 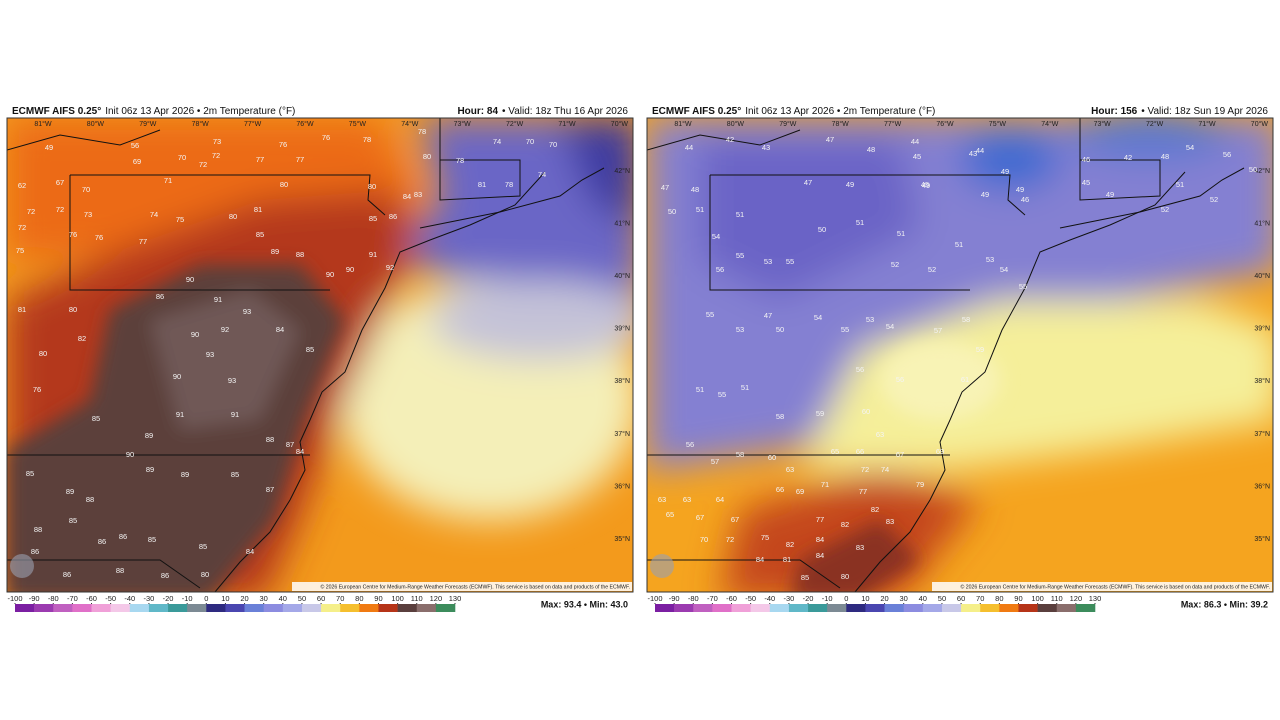 What do you see at coordinates (397, 598) in the screenshot?
I see `colorbar-tick-label: 100` at bounding box center [397, 598].